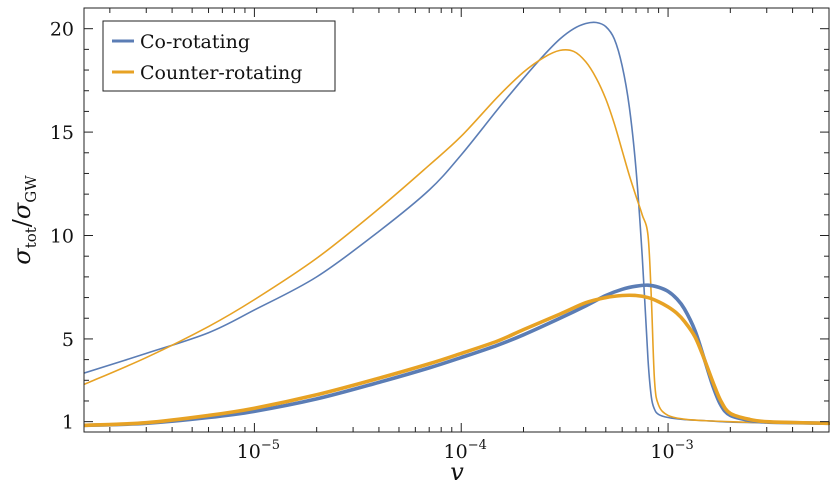  What do you see at coordinates (62, 133) in the screenshot?
I see `y-tick-label: 15` at bounding box center [62, 133].